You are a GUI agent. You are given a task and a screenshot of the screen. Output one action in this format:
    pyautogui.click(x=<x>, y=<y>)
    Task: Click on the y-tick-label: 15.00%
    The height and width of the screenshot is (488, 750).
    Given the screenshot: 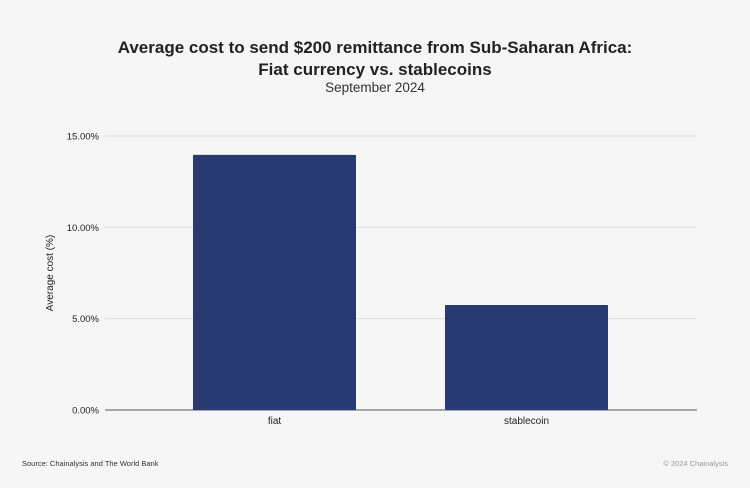 What is the action you would take?
    pyautogui.click(x=83, y=137)
    